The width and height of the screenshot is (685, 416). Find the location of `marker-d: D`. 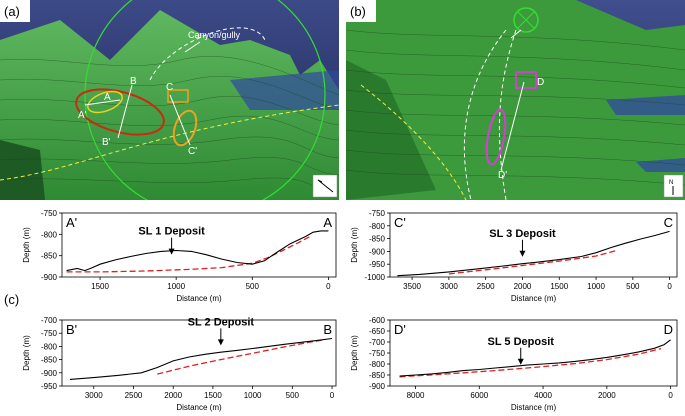

marker-d: D is located at coordinates (540, 82).